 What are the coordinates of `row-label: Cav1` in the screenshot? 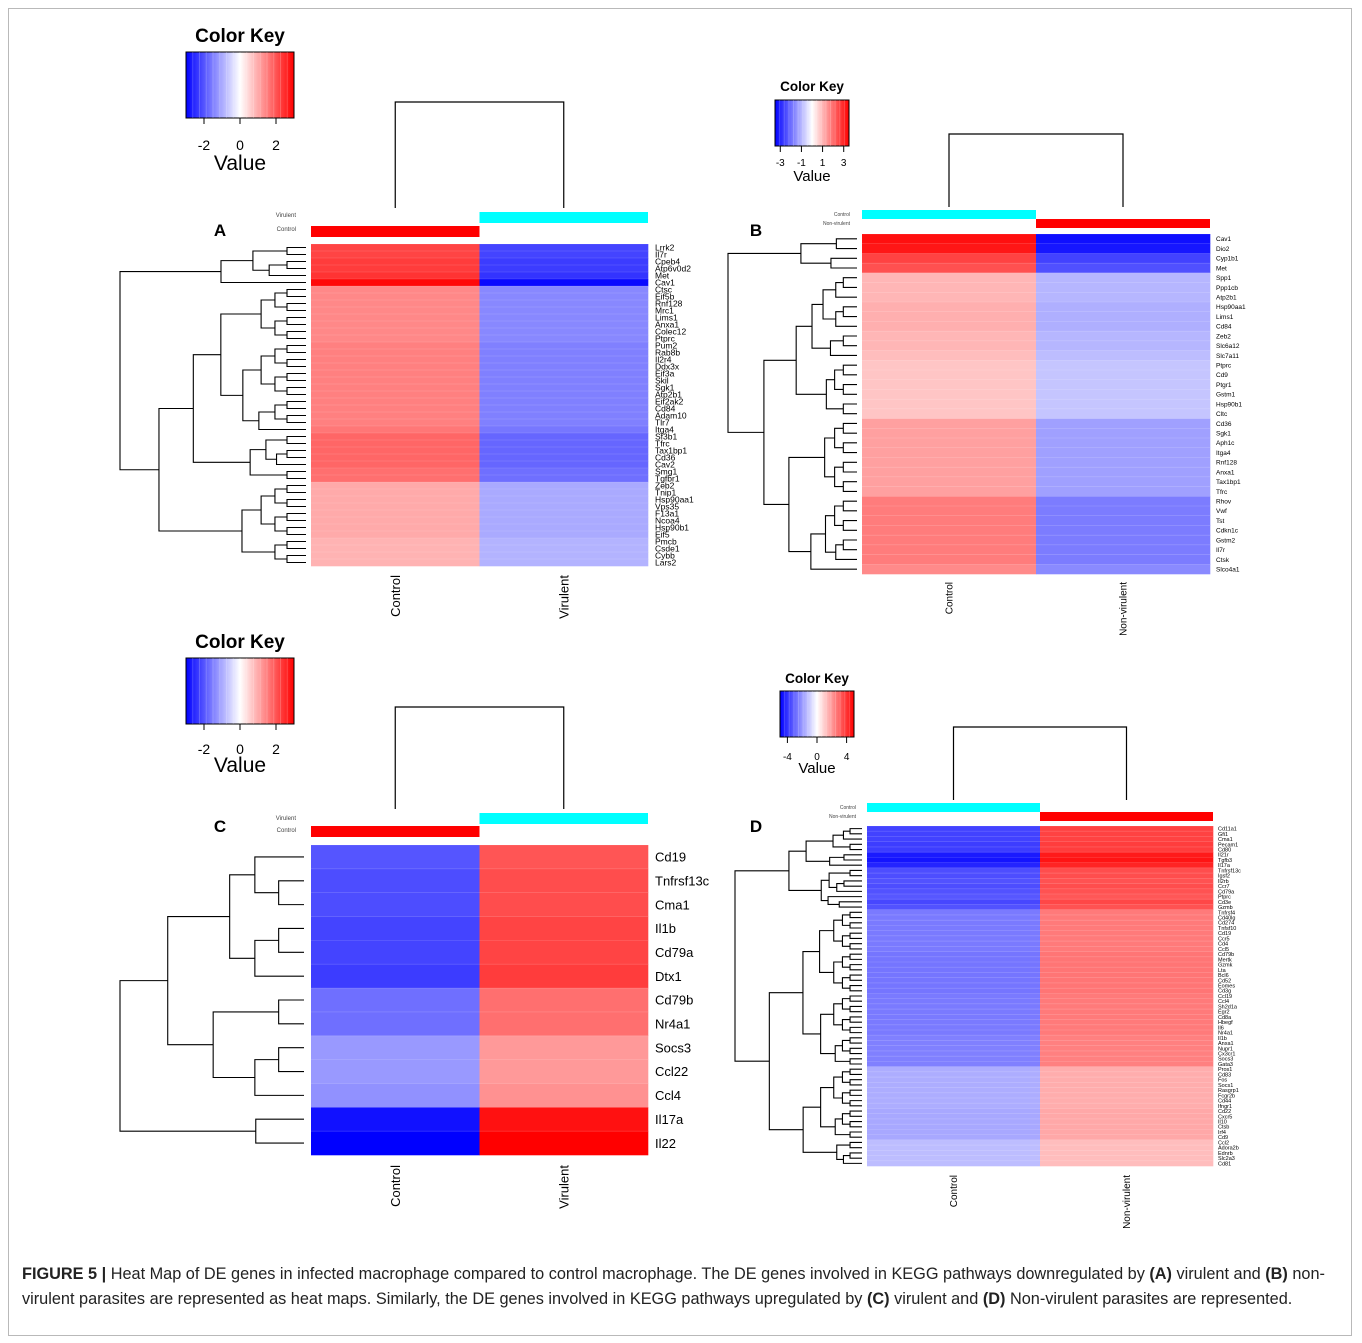 It's located at (665, 283).